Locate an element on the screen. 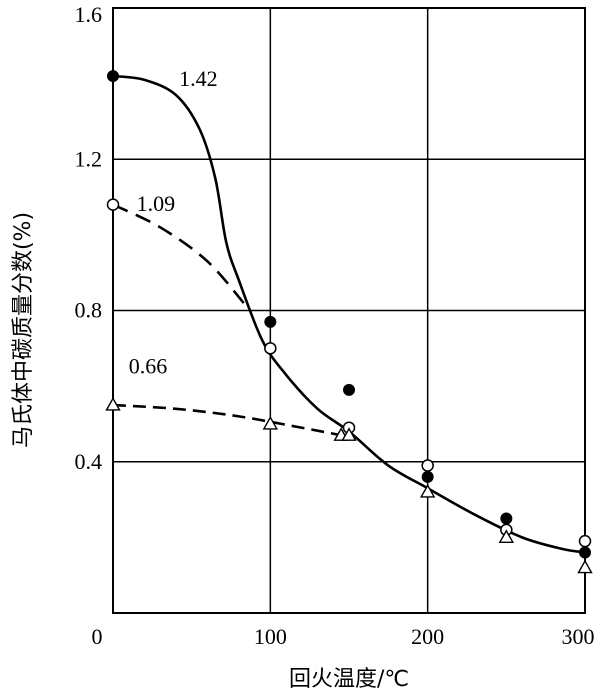 Image resolution: width=601 pixels, height=695 pixels. curve-value-label: 1.09 is located at coordinates (156, 203).